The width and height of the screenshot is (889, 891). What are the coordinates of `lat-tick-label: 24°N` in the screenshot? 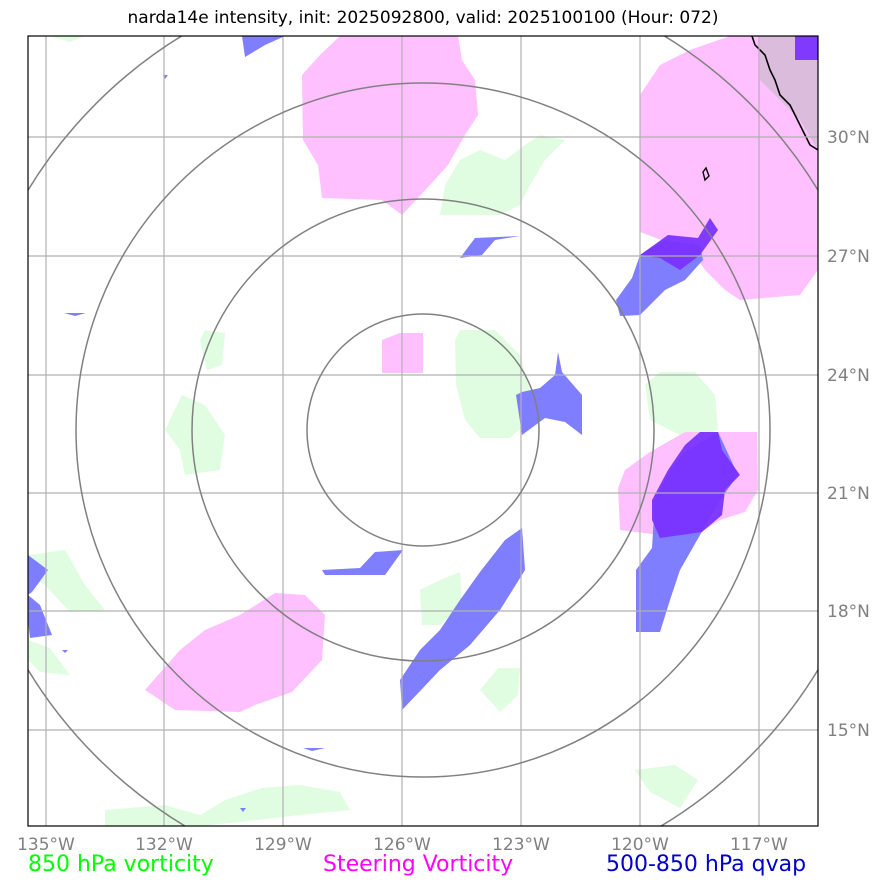 It's located at (848, 376).